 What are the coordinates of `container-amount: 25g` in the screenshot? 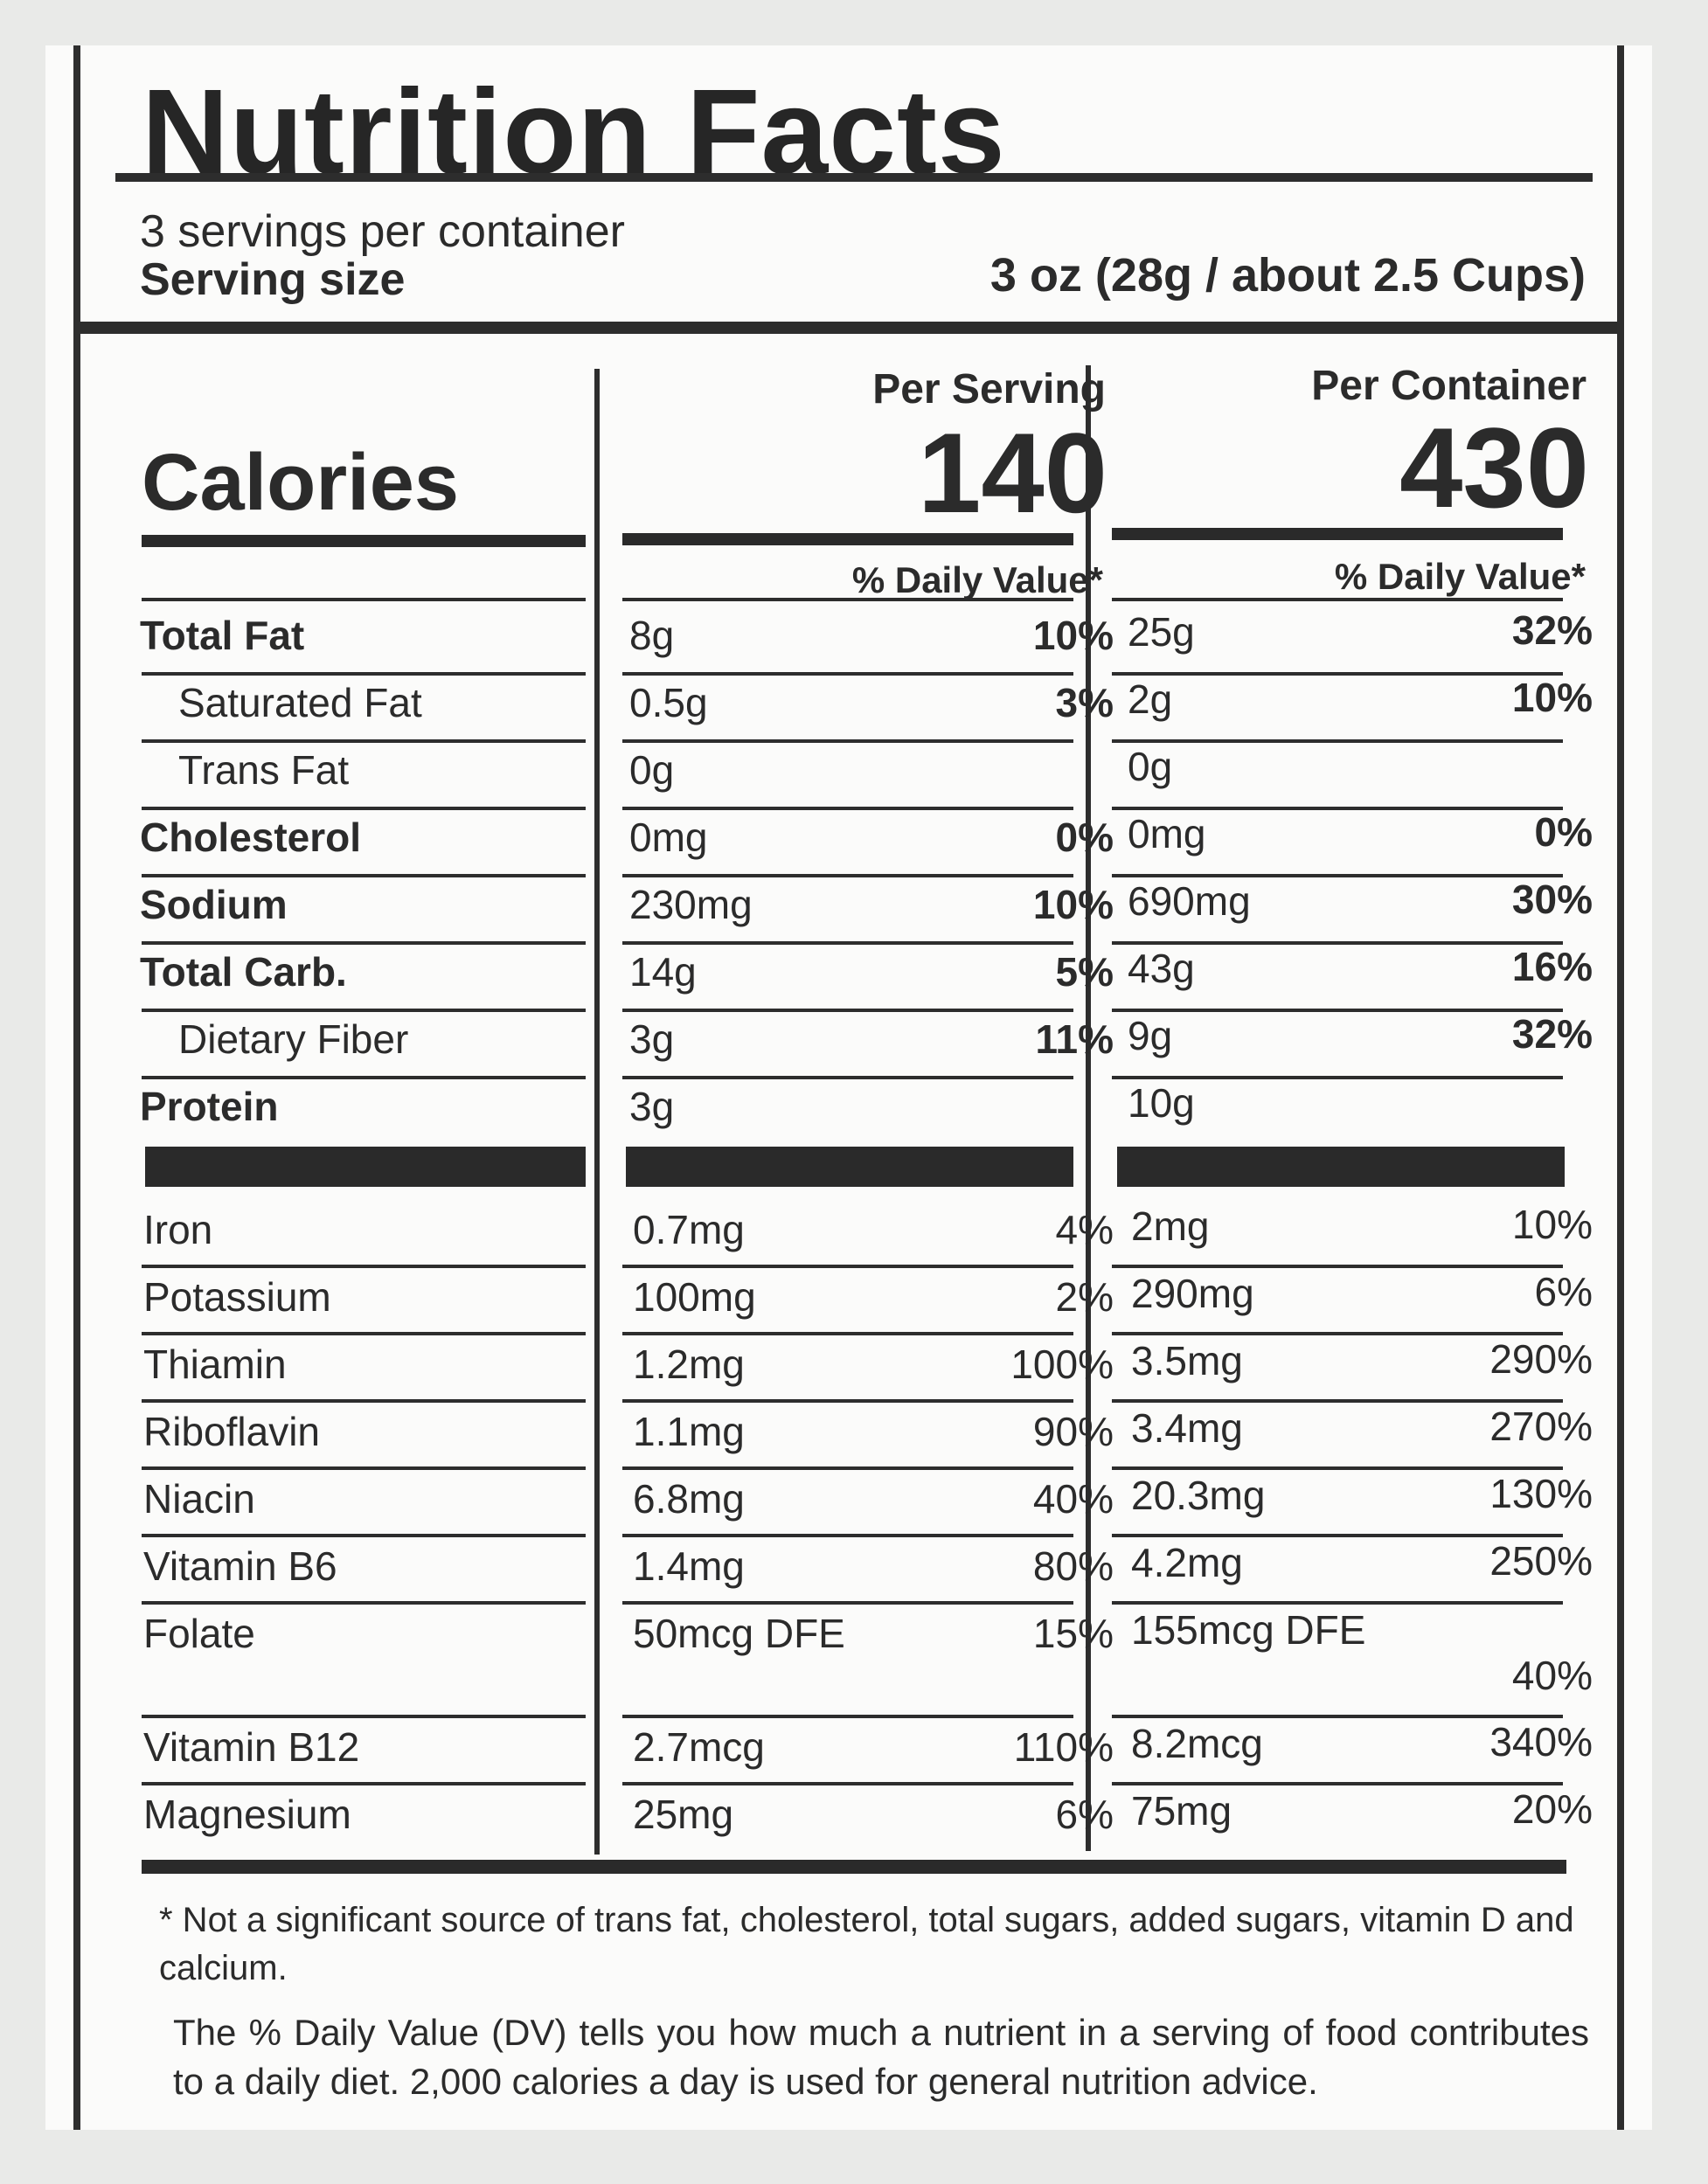 It's located at (1161, 632).